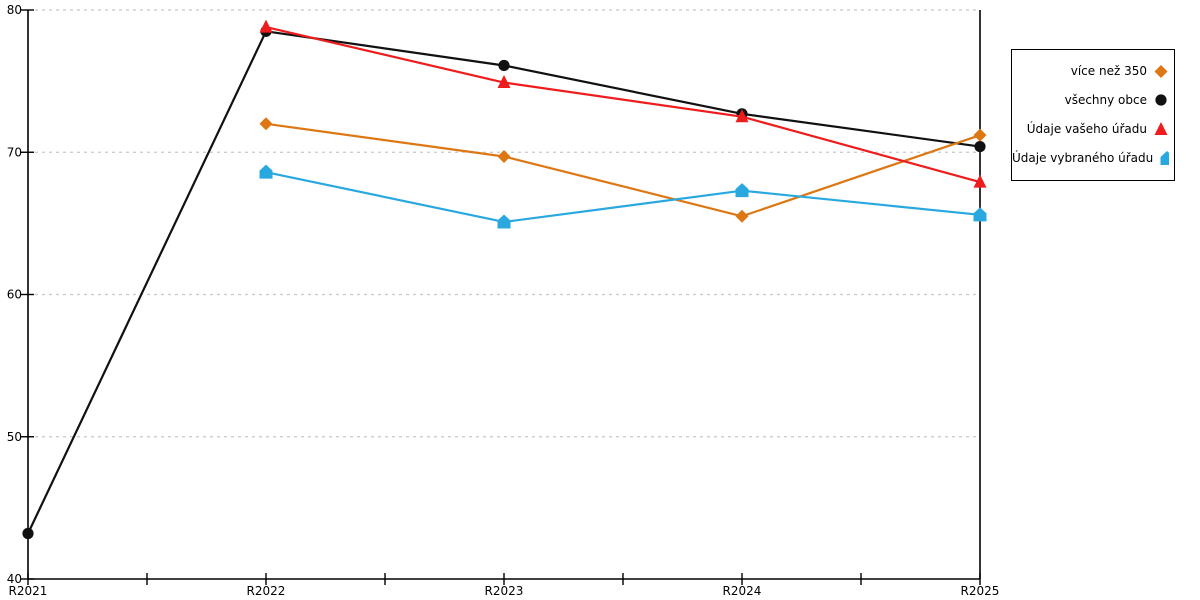 The image size is (1200, 600). What do you see at coordinates (742, 591) in the screenshot?
I see `x-tick-label: R2024` at bounding box center [742, 591].